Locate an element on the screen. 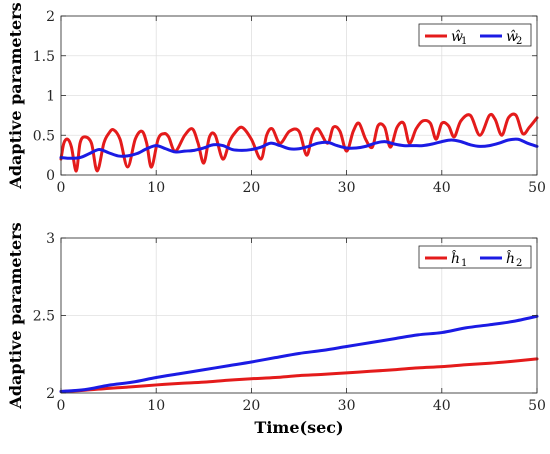 Image resolution: width=550 pixels, height=454 pixels. top-panel-legend: ŵ1 ŵ2 is located at coordinates (475, 35).